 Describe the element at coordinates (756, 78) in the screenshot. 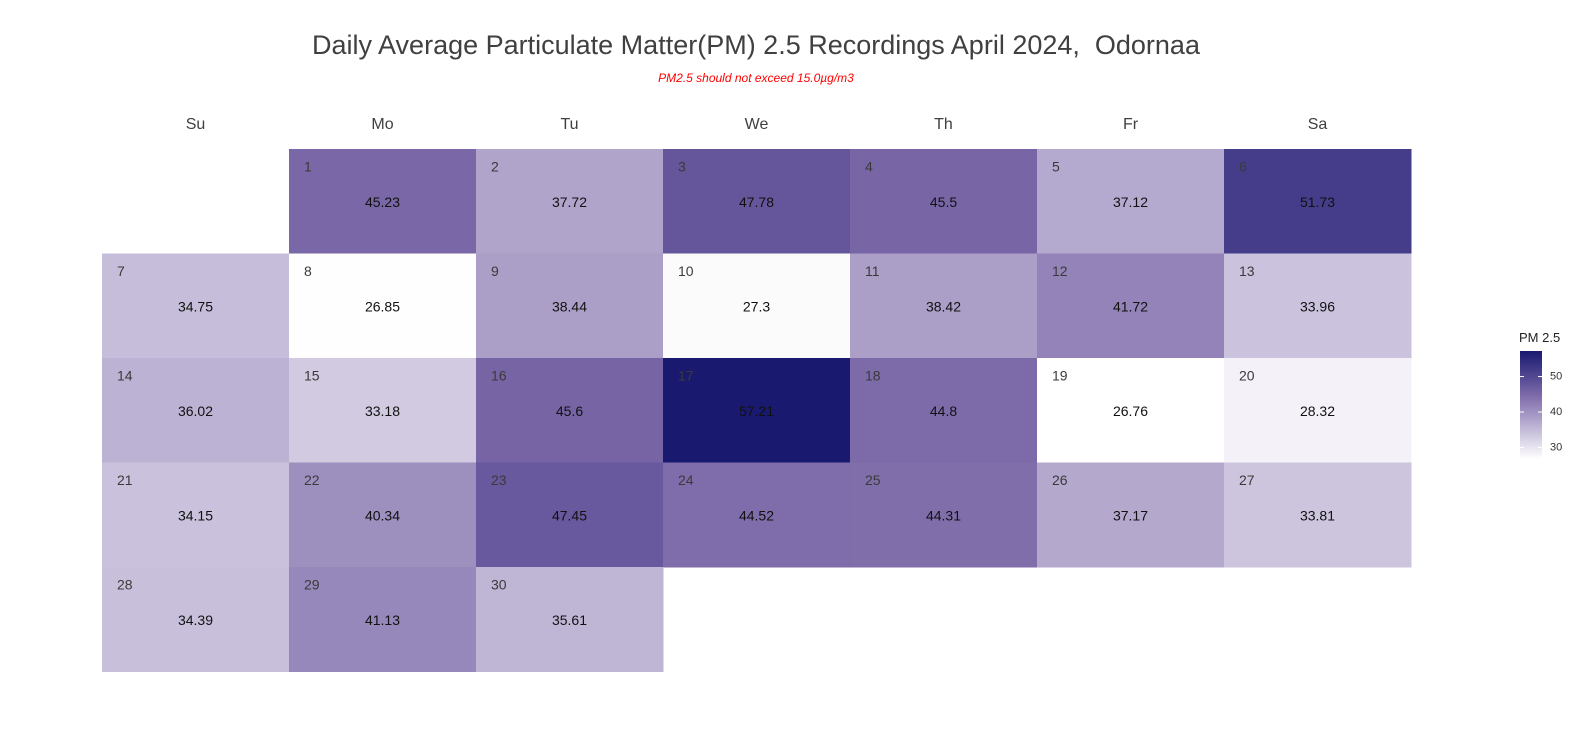

I see `chart-subtitle: PM2.5 should not exceed 15.0µg/m3` at that location.